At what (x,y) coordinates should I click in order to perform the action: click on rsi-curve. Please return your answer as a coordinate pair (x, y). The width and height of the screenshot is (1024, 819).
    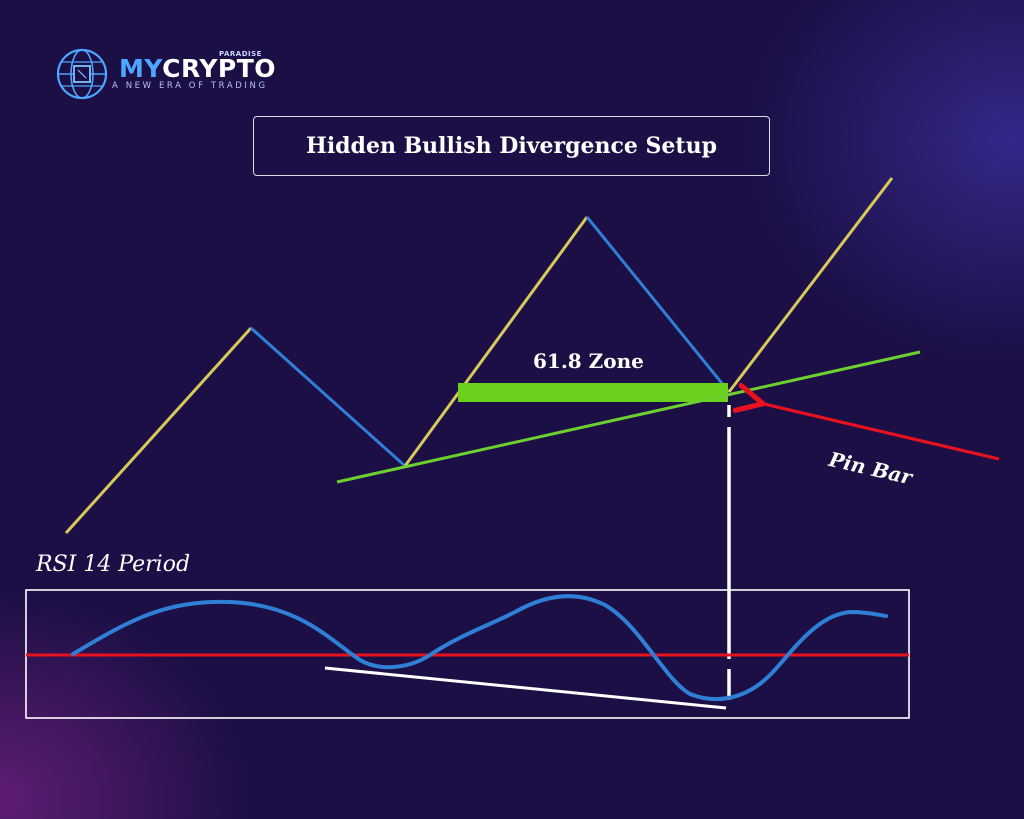
    Looking at the image, I should click on (479, 648).